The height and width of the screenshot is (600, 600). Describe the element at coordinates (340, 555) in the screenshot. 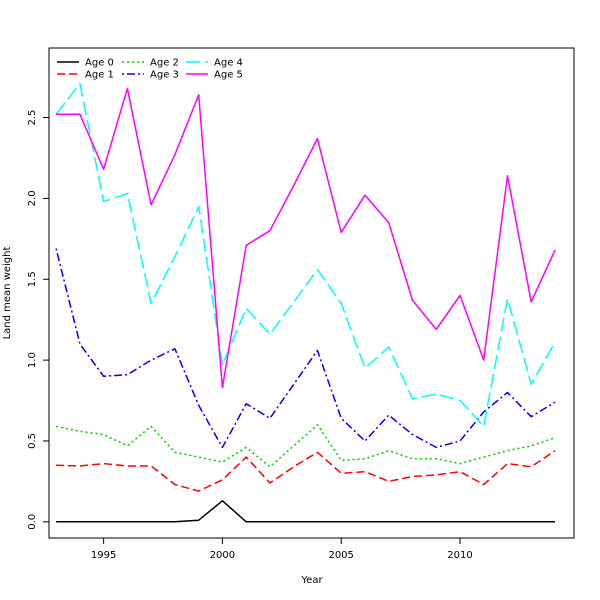

I see `x-tick-label-2005: 2005` at that location.